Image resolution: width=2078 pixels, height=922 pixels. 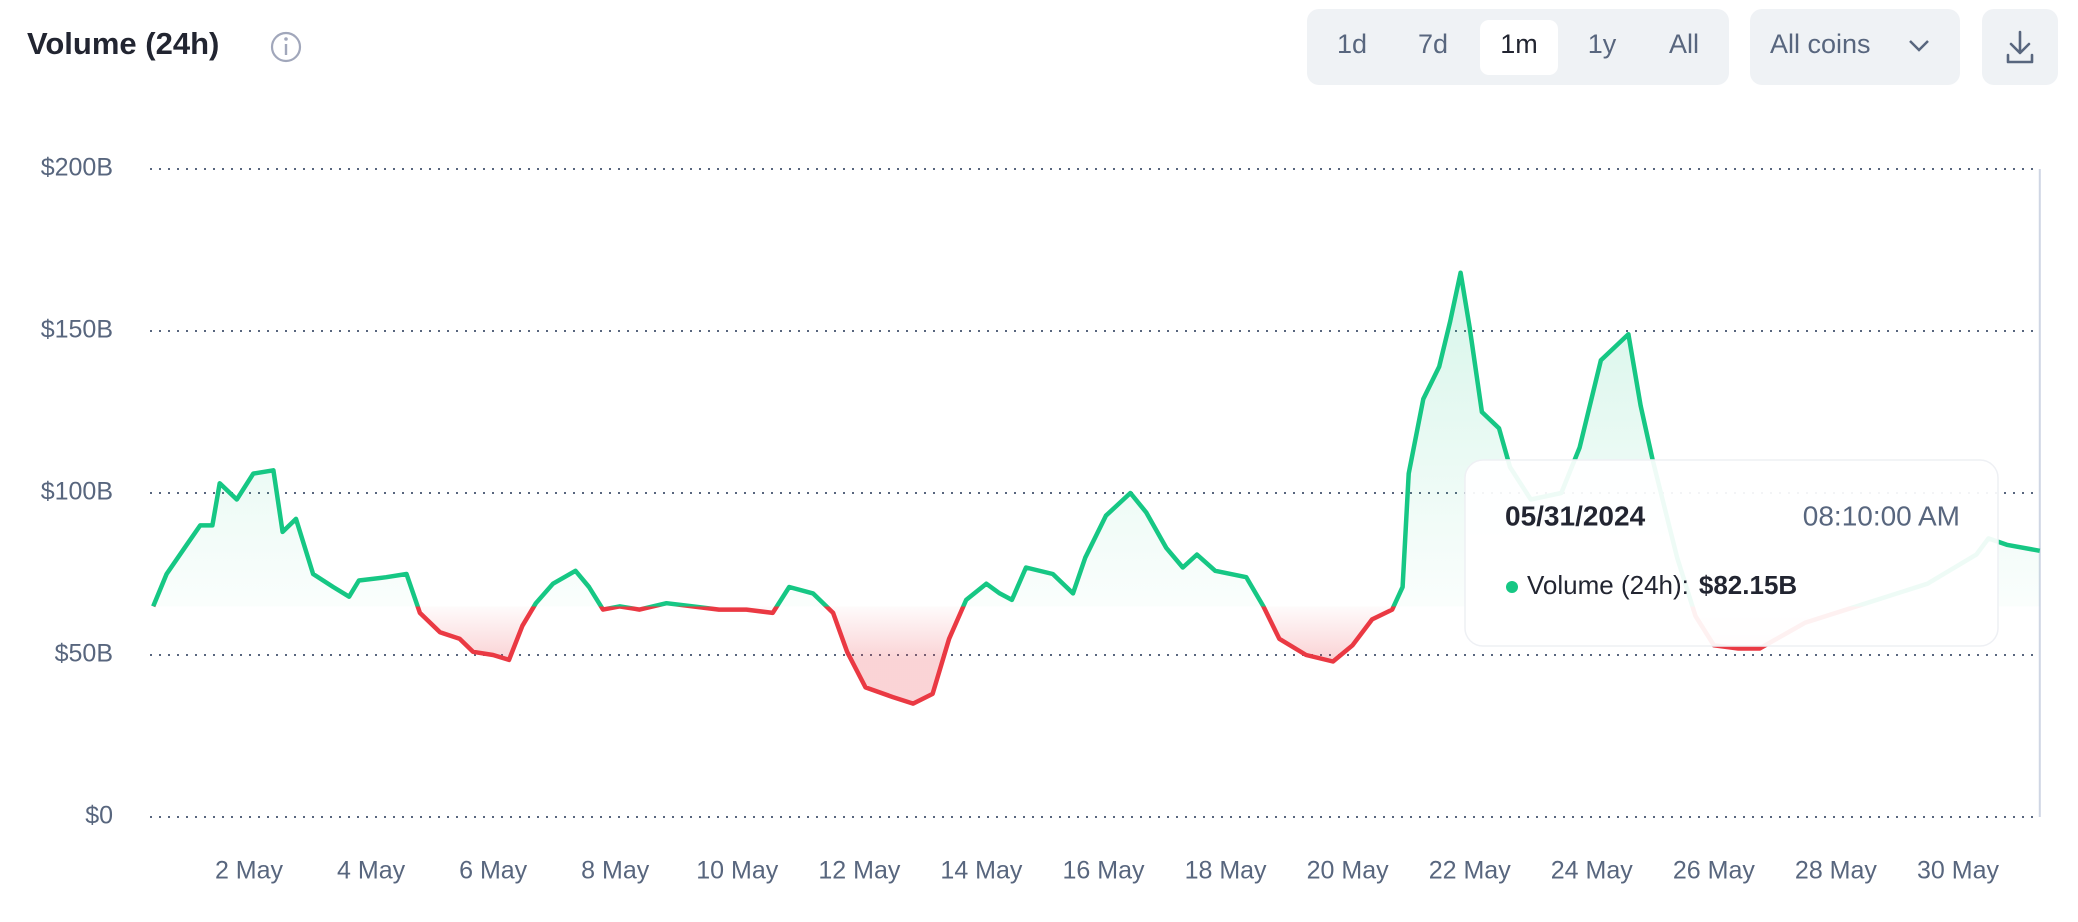 What do you see at coordinates (1820, 44) in the screenshot?
I see `filter-label: All coins` at bounding box center [1820, 44].